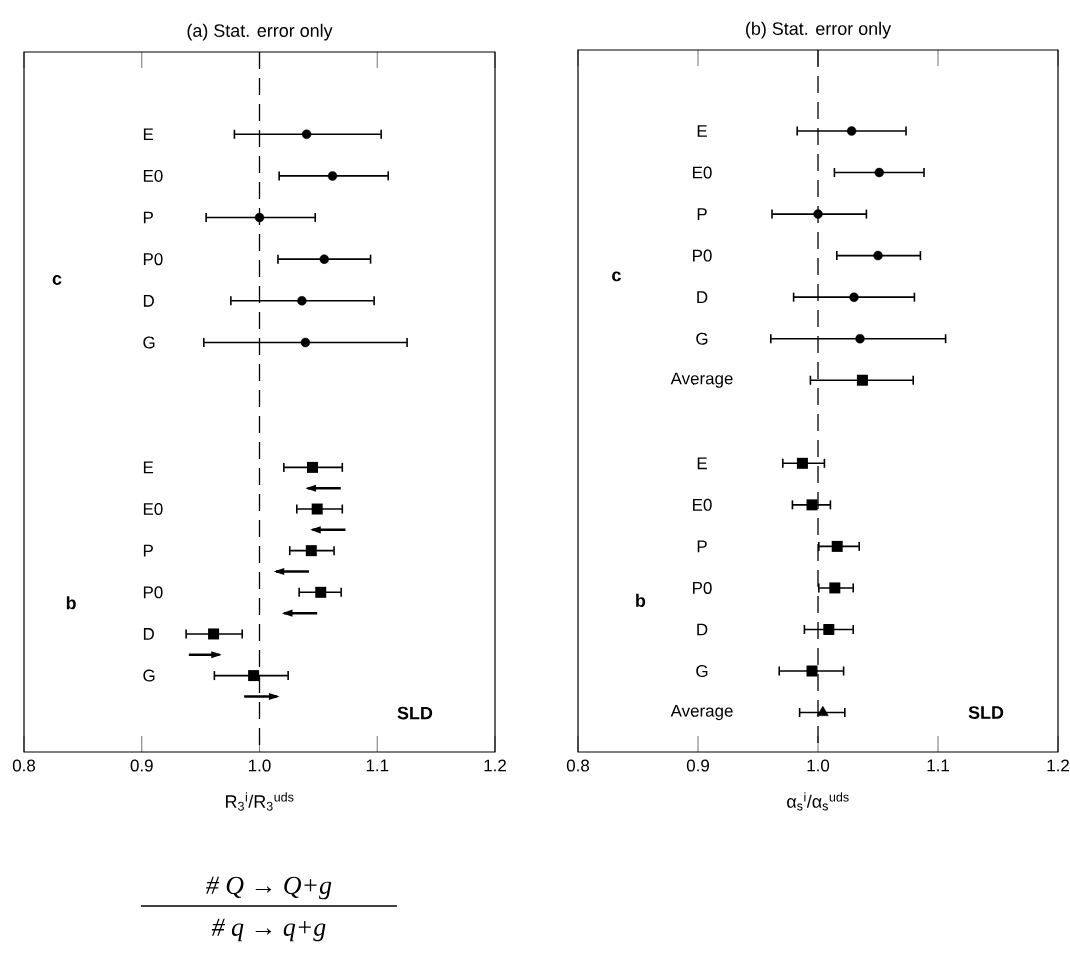 Image resolution: width=1070 pixels, height=960 pixels. Describe the element at coordinates (268, 930) in the screenshot. I see `text: # q → q+g` at that location.